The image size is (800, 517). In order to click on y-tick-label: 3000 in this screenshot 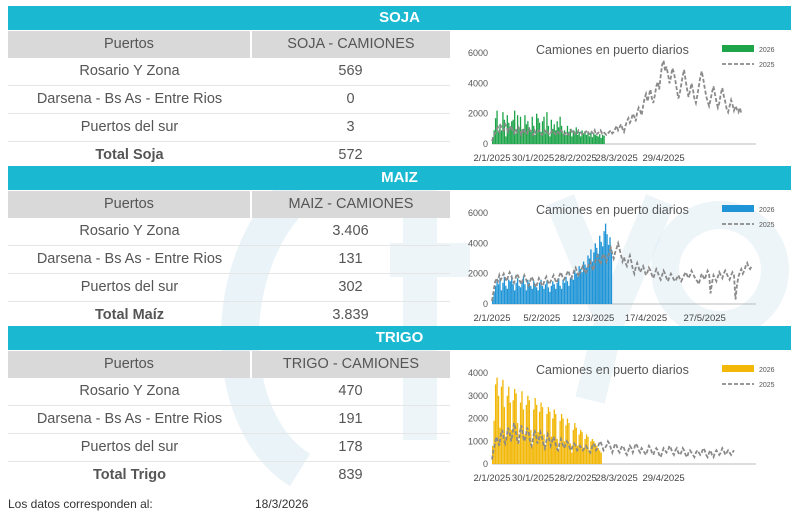, I will do `click(478, 396)`.